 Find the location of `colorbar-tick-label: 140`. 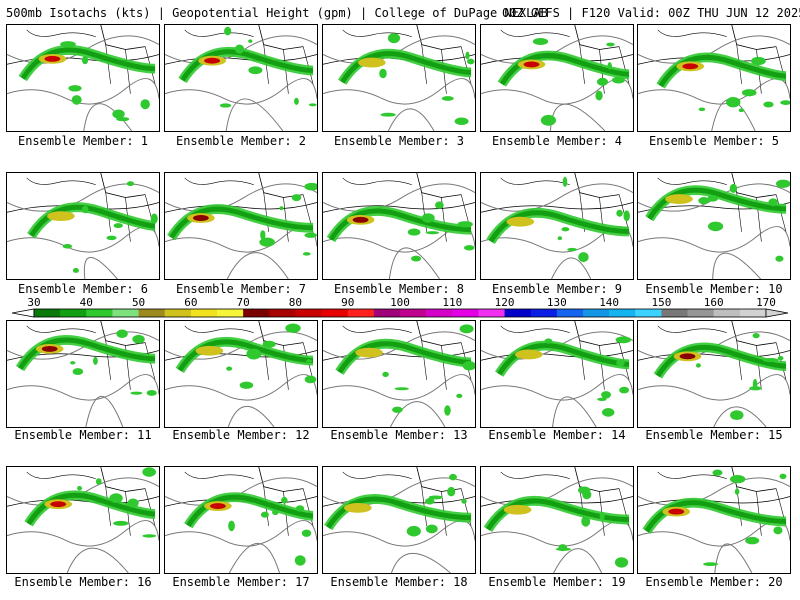

colorbar-tick-label: 140 is located at coordinates (609, 302).